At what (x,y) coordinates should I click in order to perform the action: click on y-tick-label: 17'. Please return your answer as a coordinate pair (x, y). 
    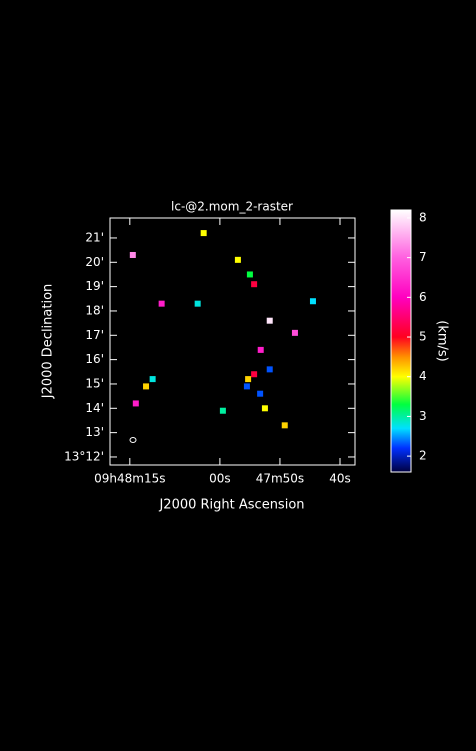
    Looking at the image, I should click on (94, 335).